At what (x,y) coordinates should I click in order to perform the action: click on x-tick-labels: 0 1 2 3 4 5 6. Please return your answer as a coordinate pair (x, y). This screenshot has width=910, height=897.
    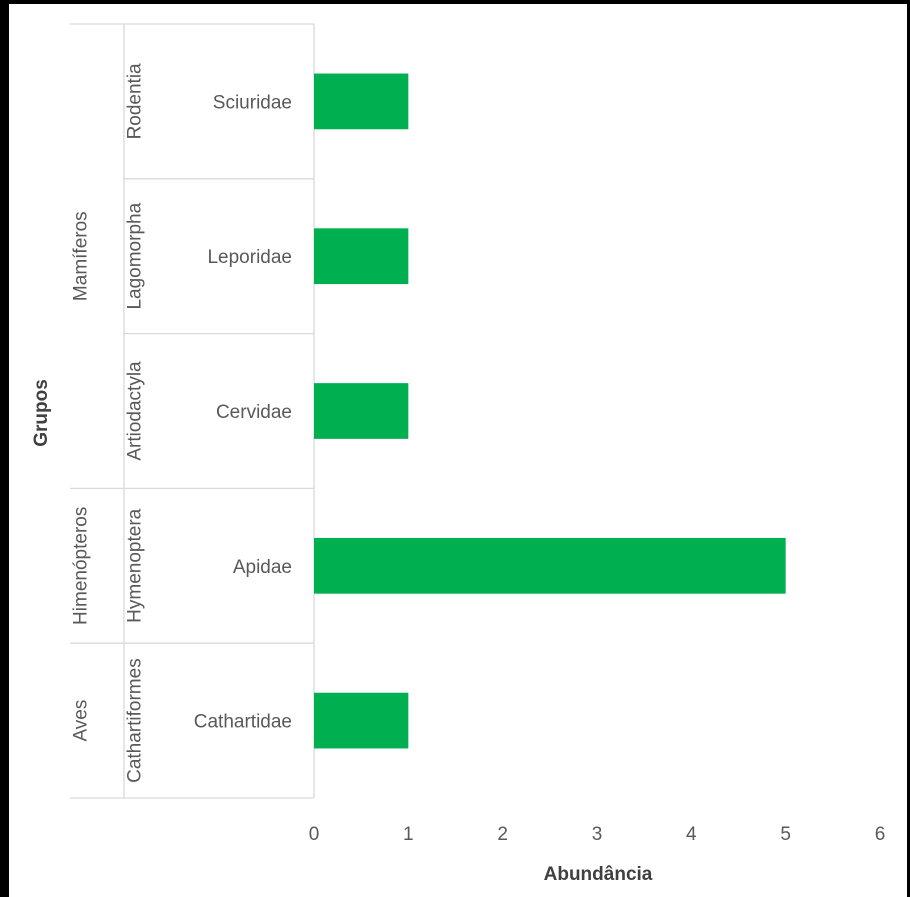
    Looking at the image, I should click on (597, 834).